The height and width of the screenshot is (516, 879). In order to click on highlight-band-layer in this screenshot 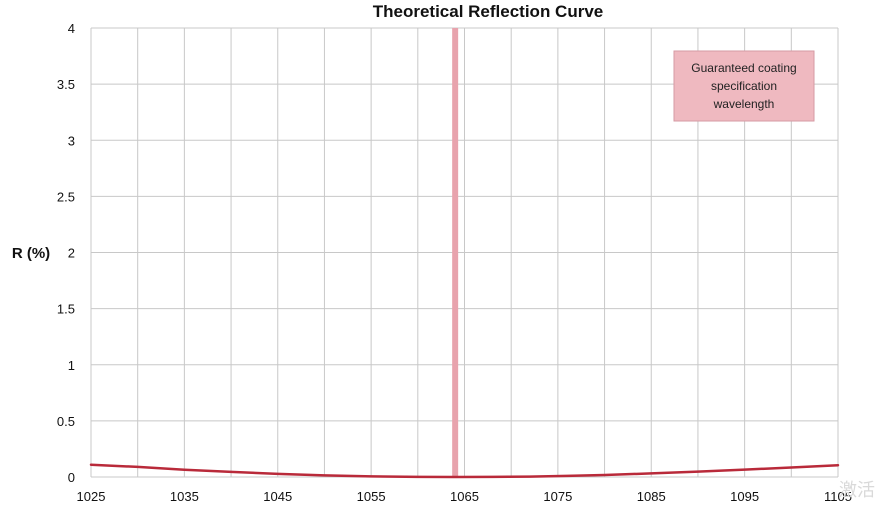, I will do `click(455, 252)`.